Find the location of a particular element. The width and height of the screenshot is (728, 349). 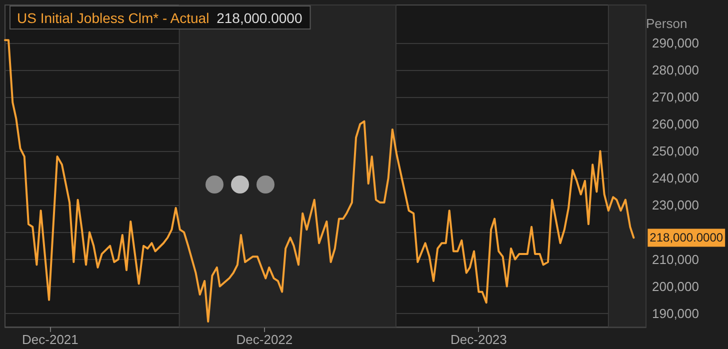

annotation: 218,000.0000 is located at coordinates (259, 18).